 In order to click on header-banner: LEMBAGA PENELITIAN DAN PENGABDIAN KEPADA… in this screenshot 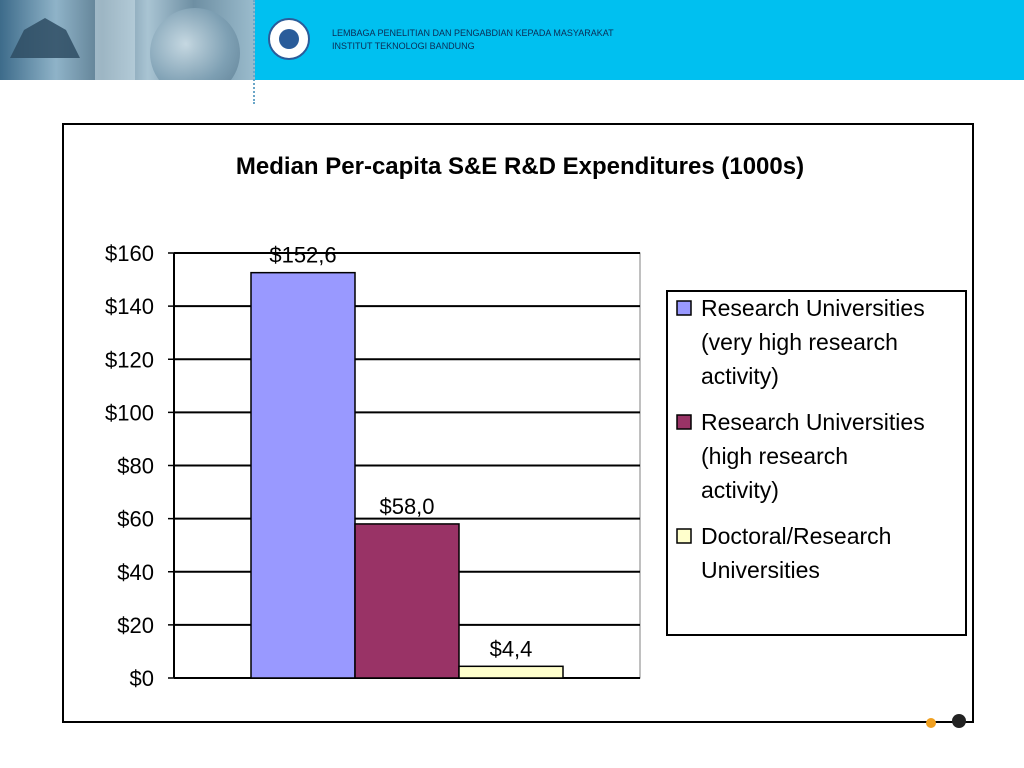, I will do `click(512, 40)`.